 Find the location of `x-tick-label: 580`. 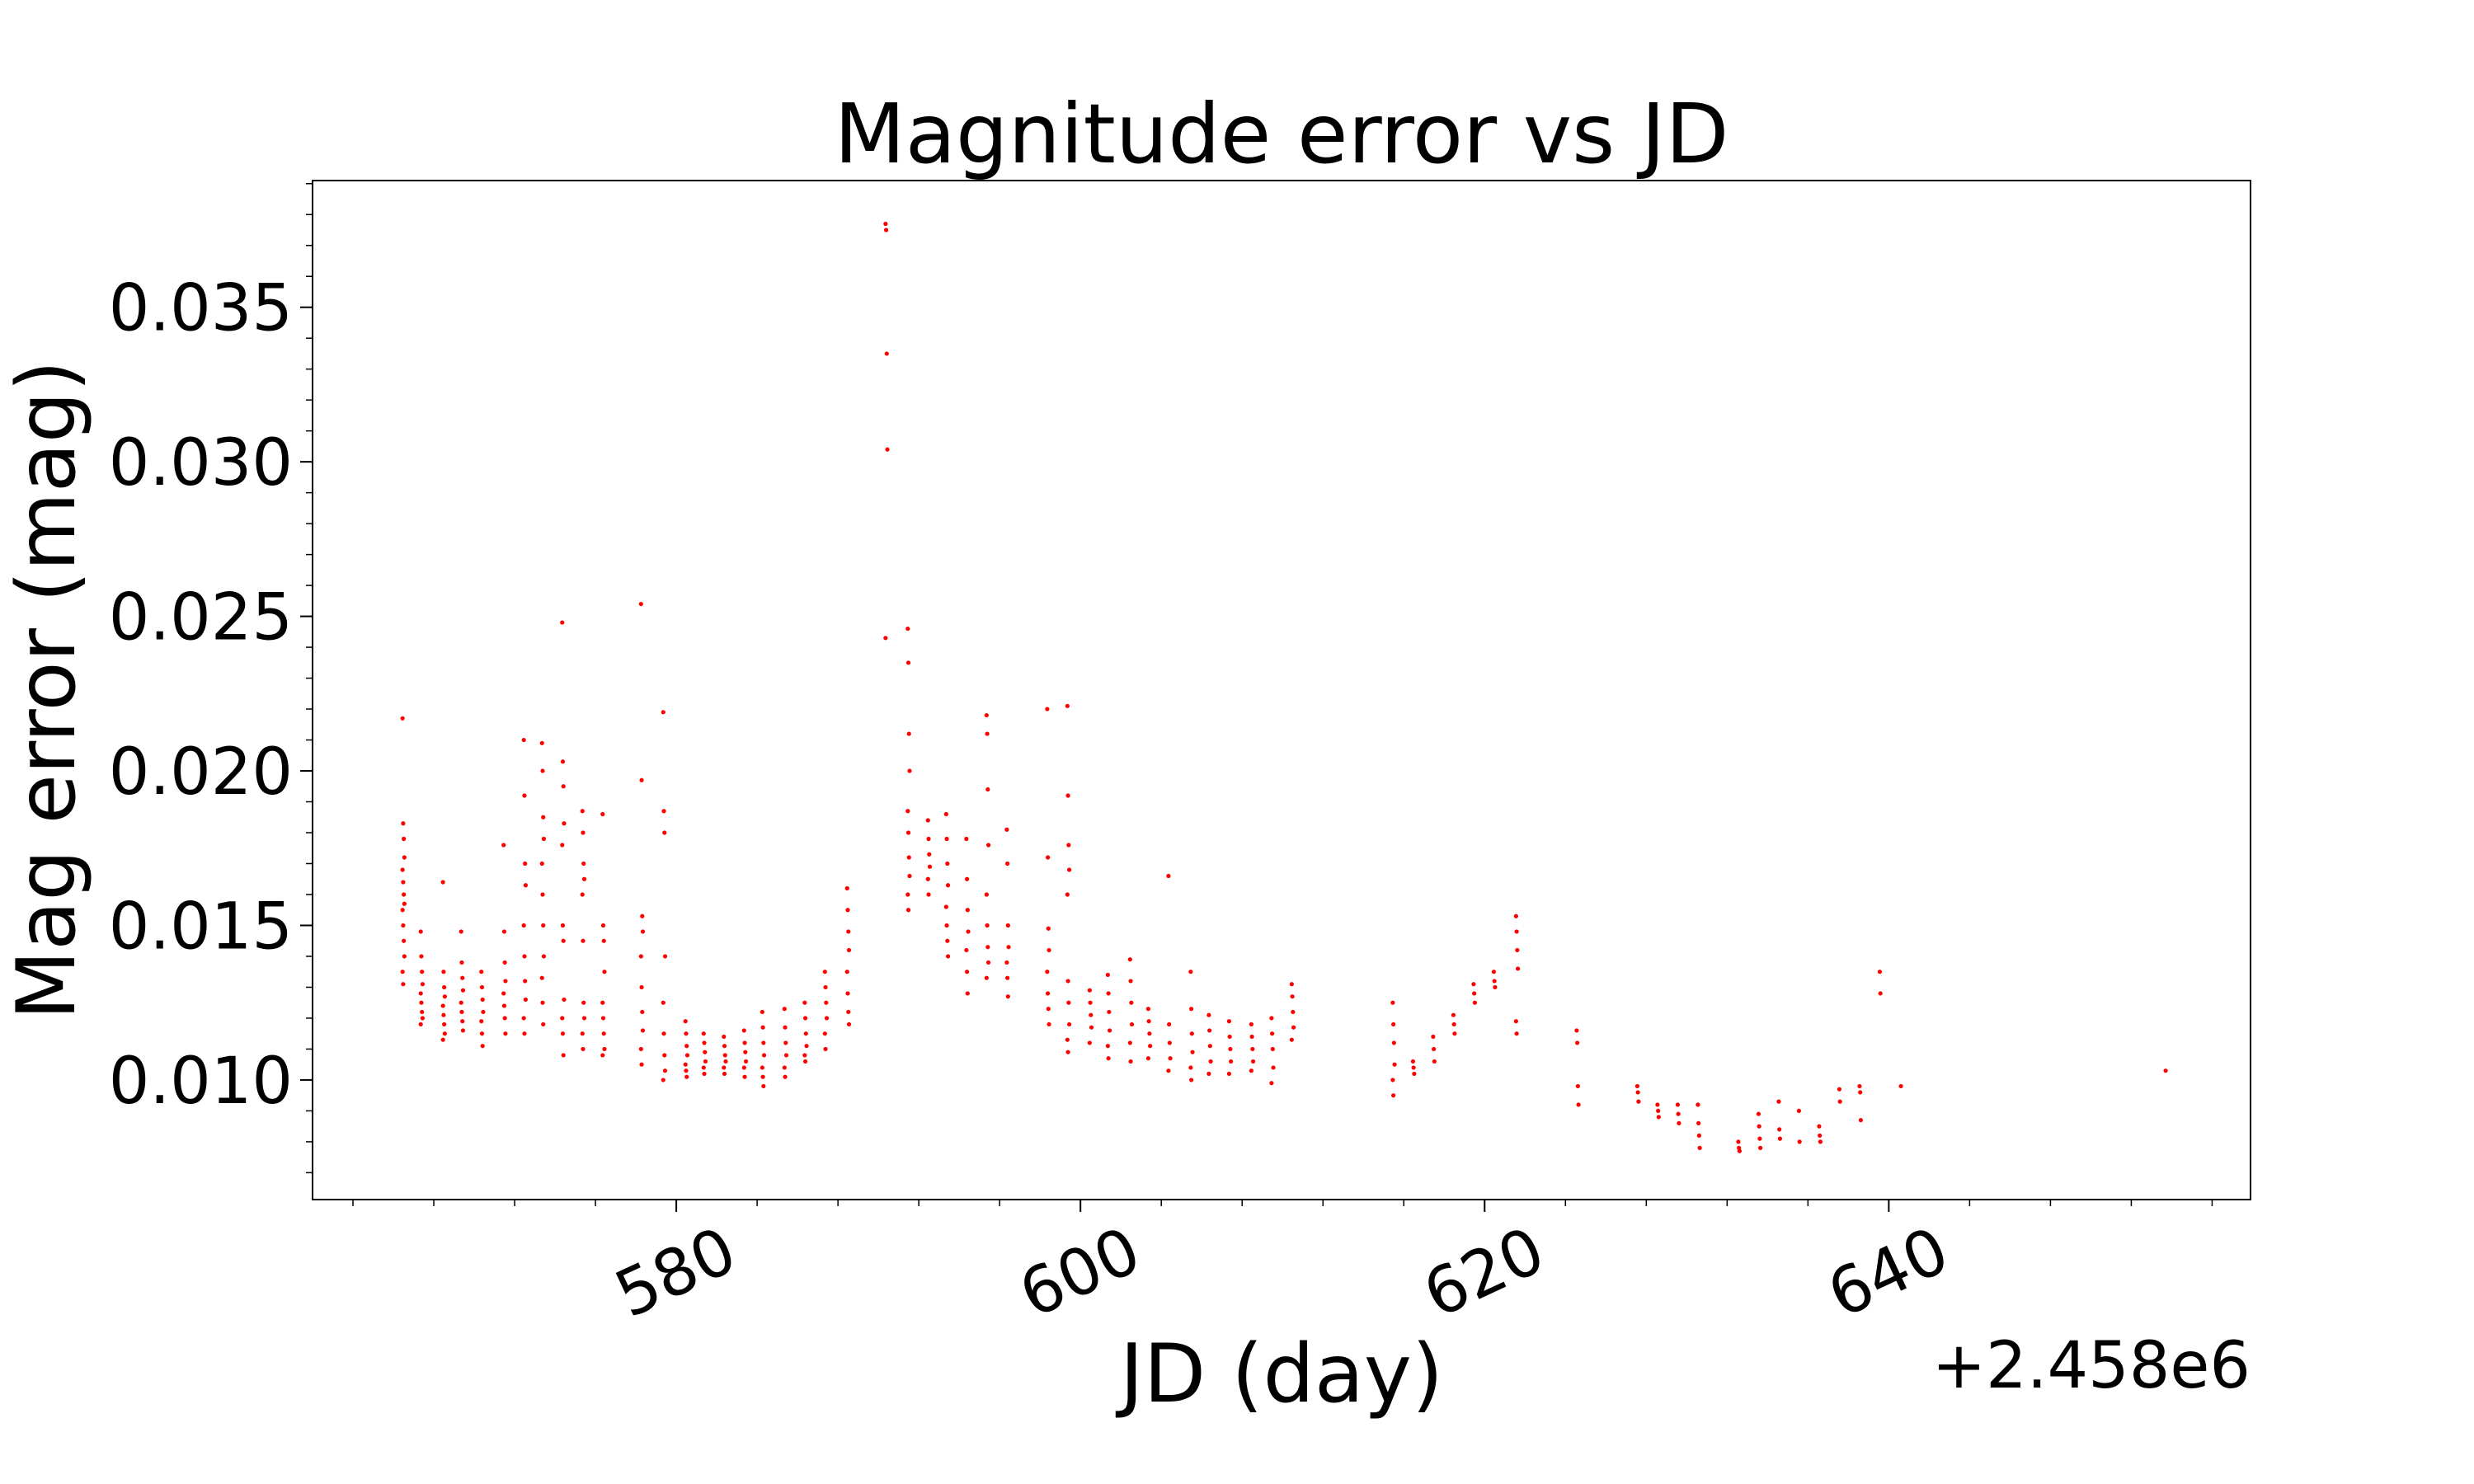

x-tick-label: 580 is located at coordinates (675, 1273).